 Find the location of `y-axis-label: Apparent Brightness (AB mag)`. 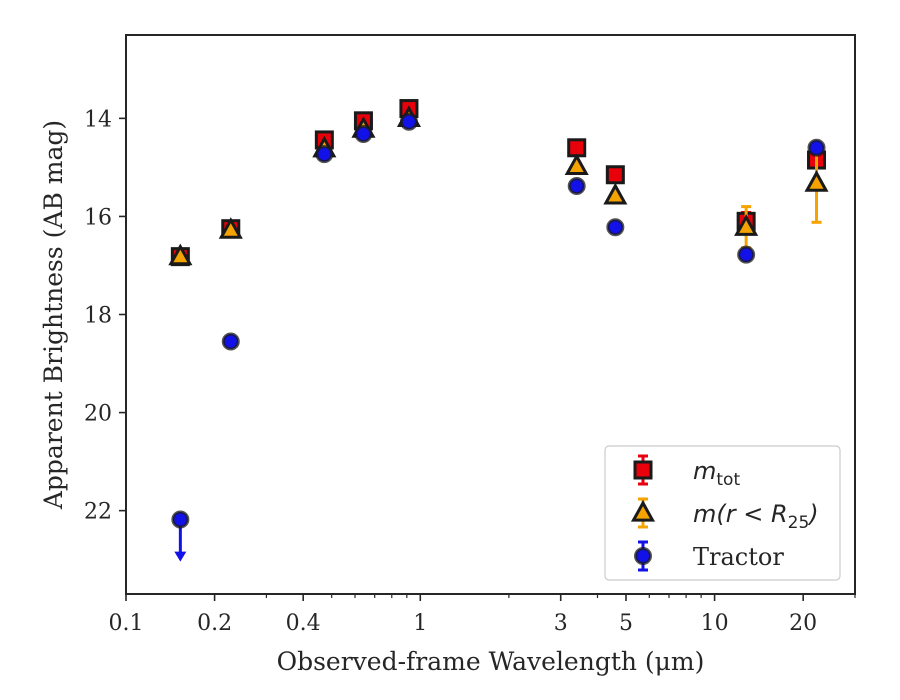

y-axis-label: Apparent Brightness (AB mag) is located at coordinates (53, 315).